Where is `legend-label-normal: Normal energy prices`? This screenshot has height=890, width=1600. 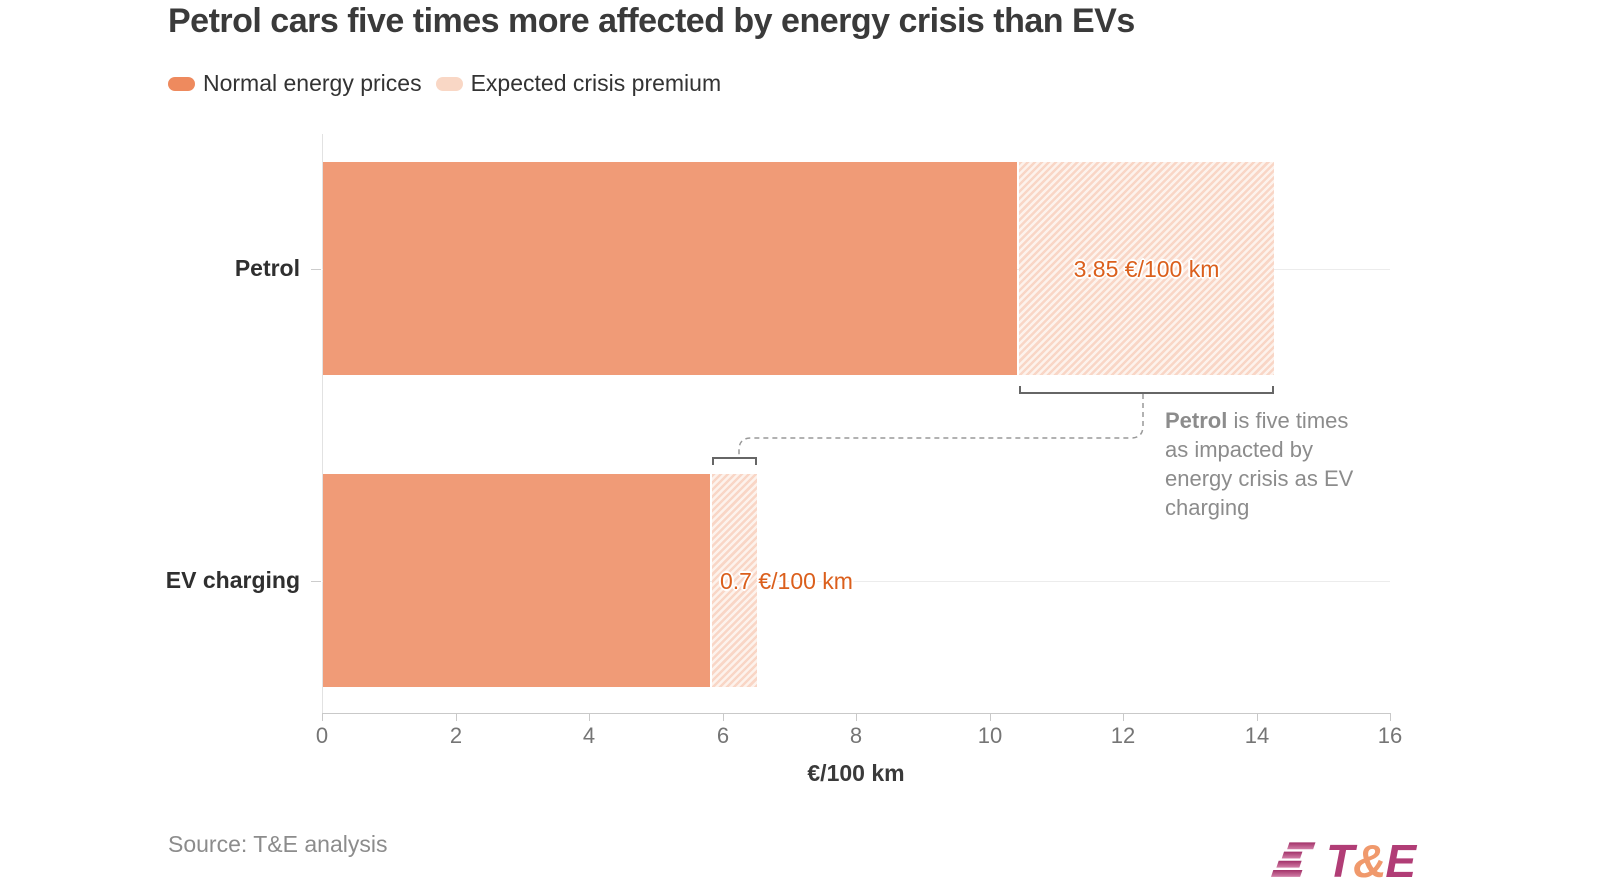
legend-label-normal: Normal energy prices is located at coordinates (312, 83).